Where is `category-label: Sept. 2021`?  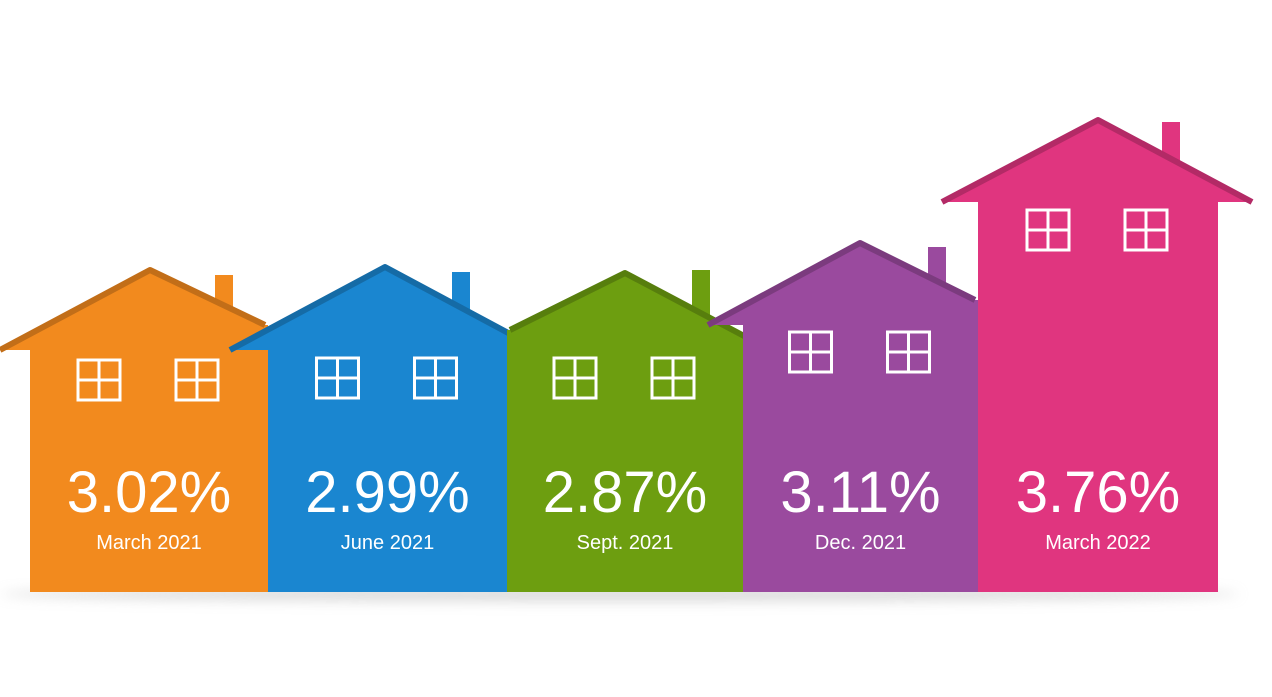
category-label: Sept. 2021 is located at coordinates (625, 543).